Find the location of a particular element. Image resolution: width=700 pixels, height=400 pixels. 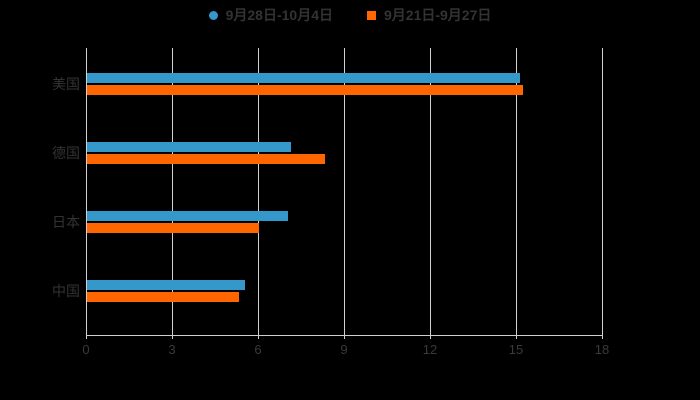

chart-legend: 9月28日-10月4日 9月21日-9月27日 is located at coordinates (350, 15).